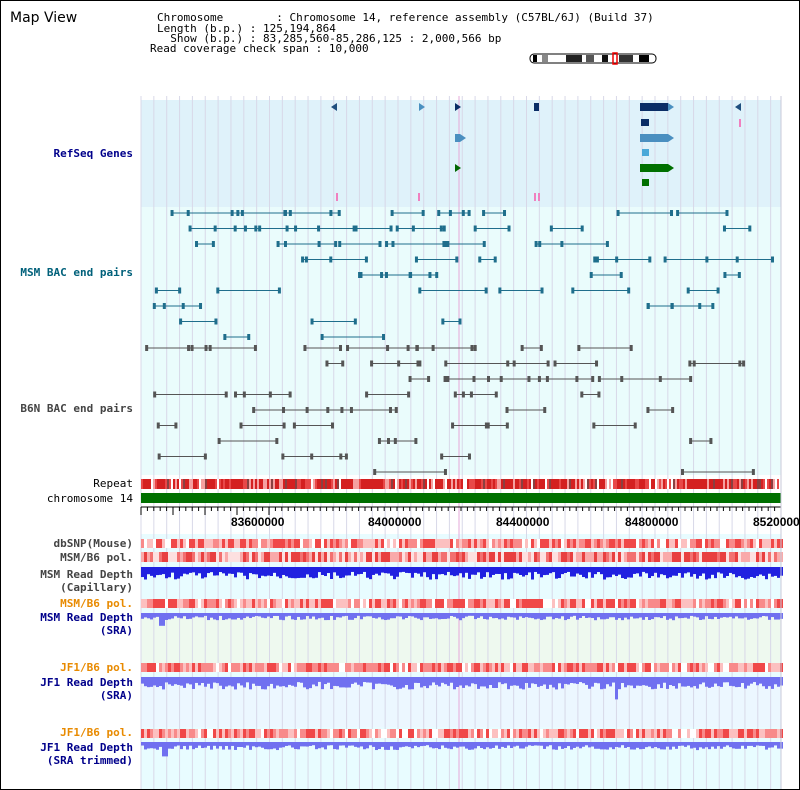  What do you see at coordinates (89, 498) in the screenshot?
I see `track-label-chromosome: chromosome 14` at bounding box center [89, 498].